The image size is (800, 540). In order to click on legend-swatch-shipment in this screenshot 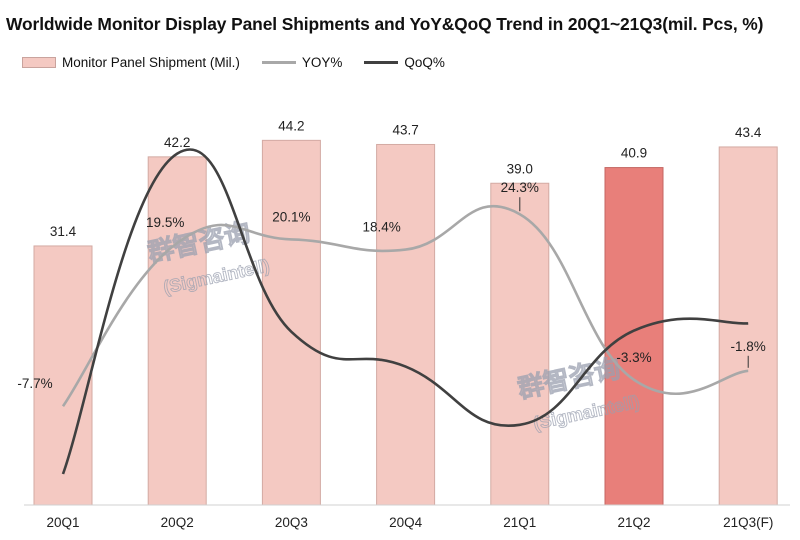, I will do `click(39, 62)`.